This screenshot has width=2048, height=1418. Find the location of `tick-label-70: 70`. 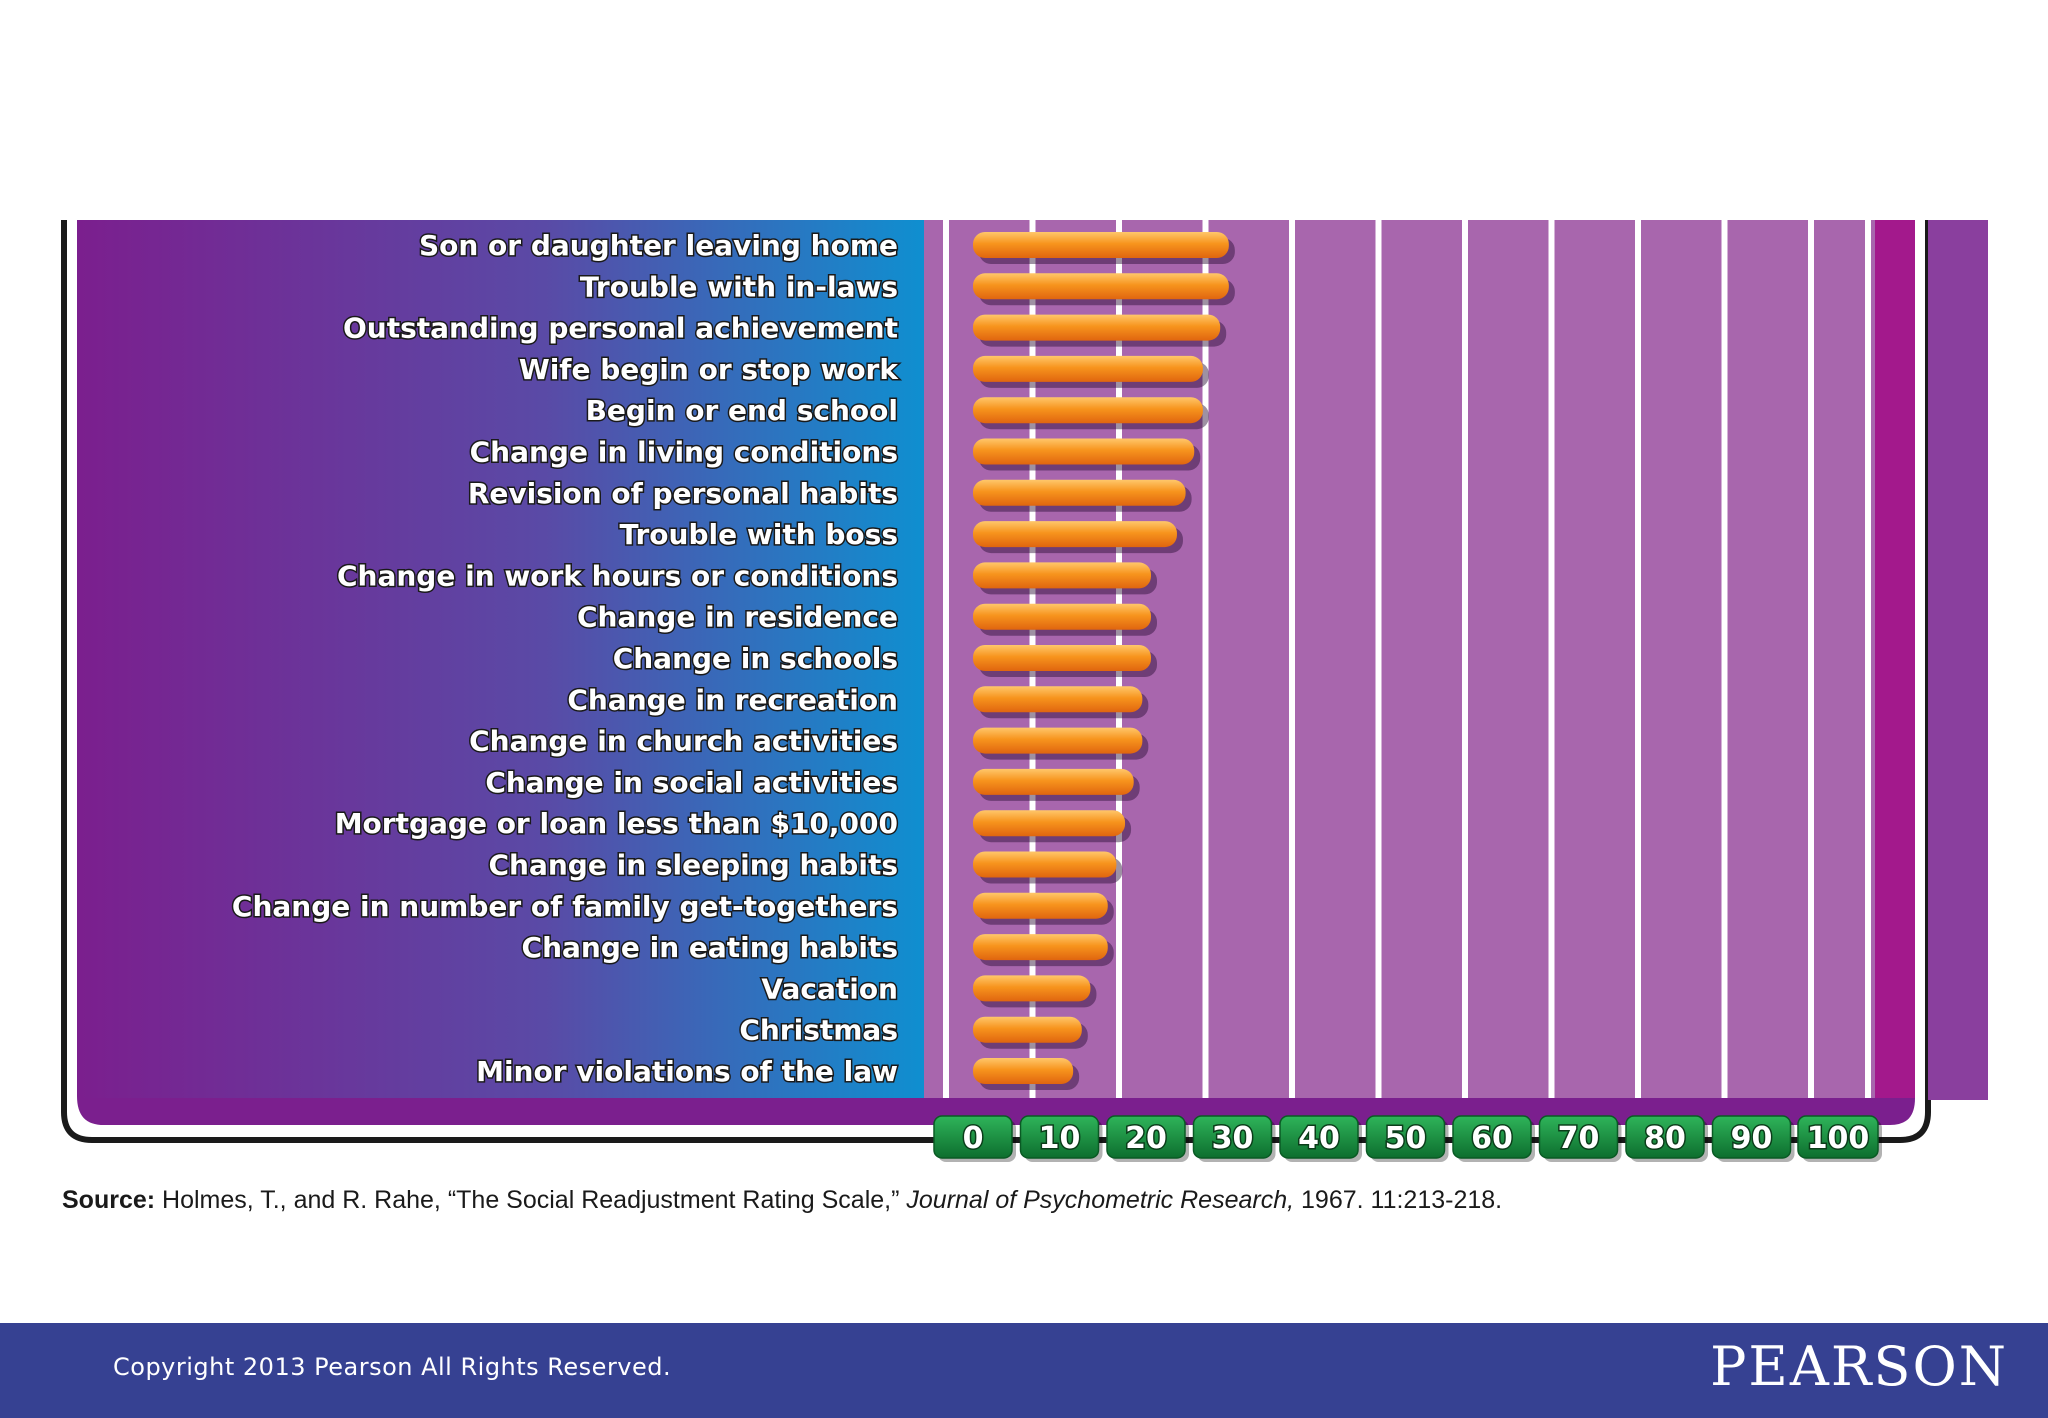

tick-label-70: 70 is located at coordinates (1579, 1138).